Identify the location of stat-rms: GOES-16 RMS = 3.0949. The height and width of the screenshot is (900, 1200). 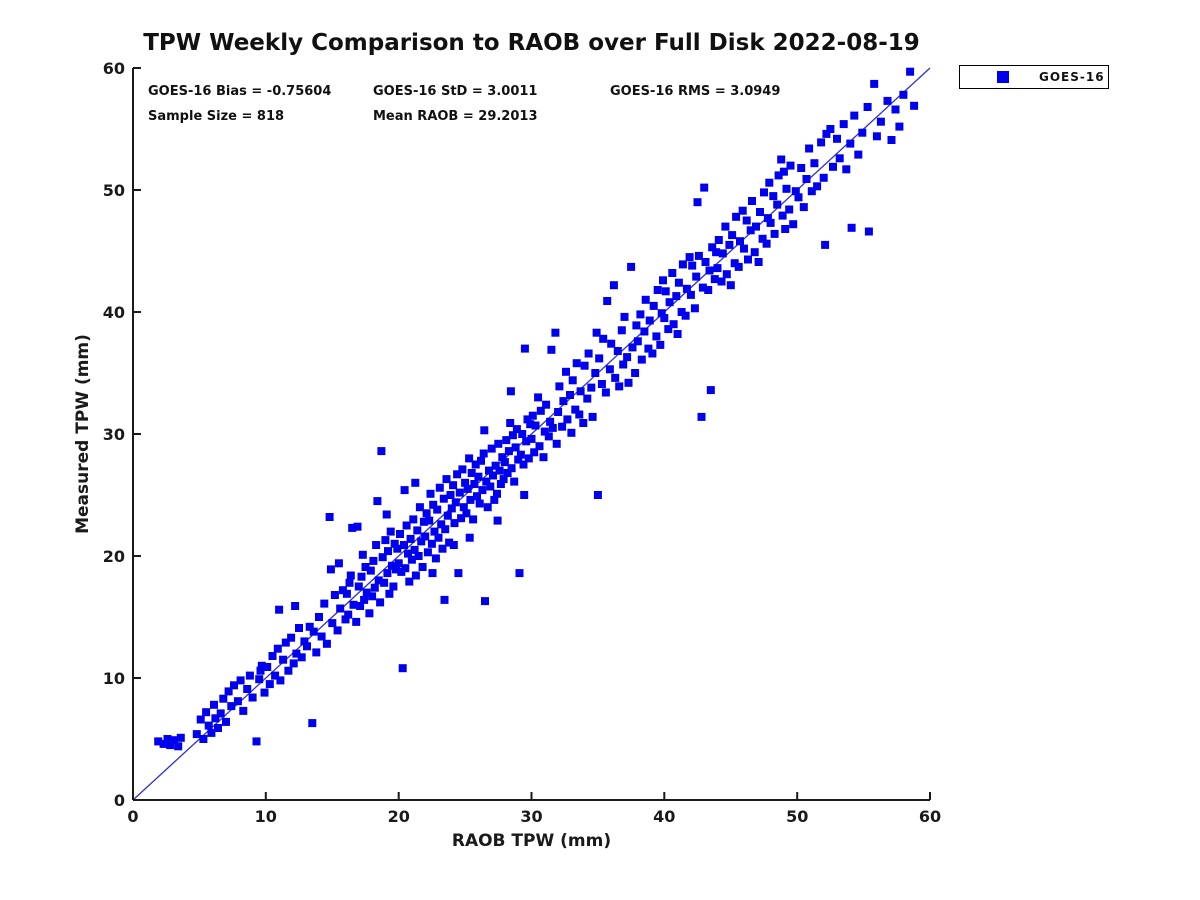
(695, 91).